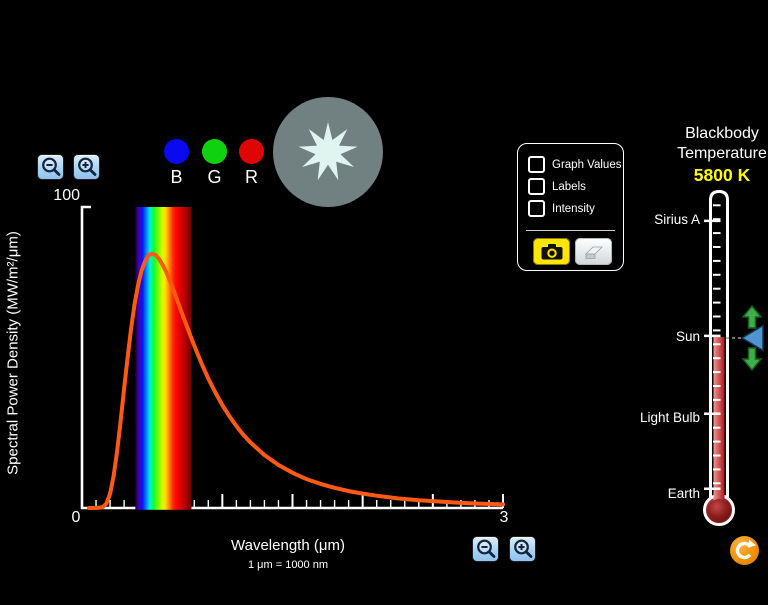  I want to click on star-icon, so click(328, 151).